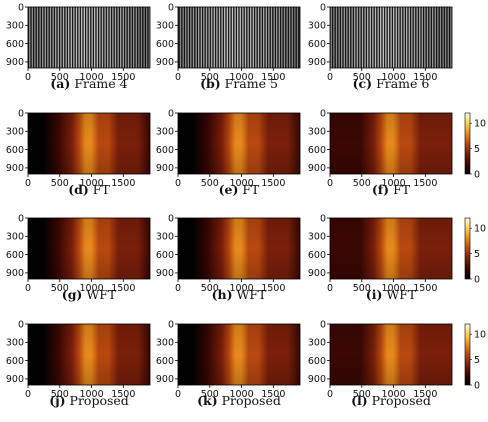 The height and width of the screenshot is (422, 488). What do you see at coordinates (374, 294) in the screenshot?
I see `caption-letter: (i)` at bounding box center [374, 294].